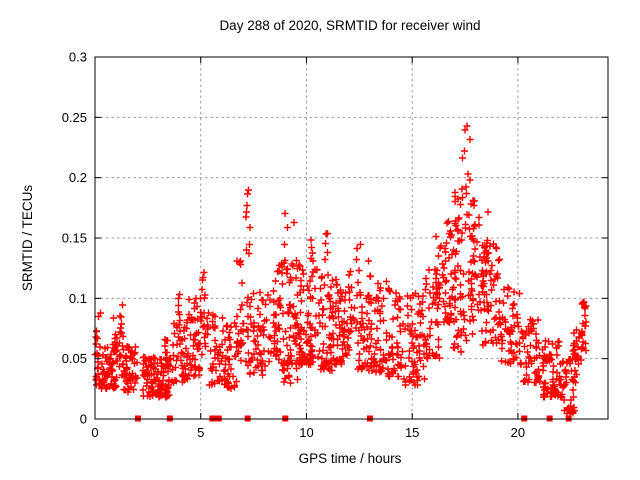 The image size is (640, 480). What do you see at coordinates (74, 238) in the screenshot?
I see `y-tick-label: 0.15` at bounding box center [74, 238].